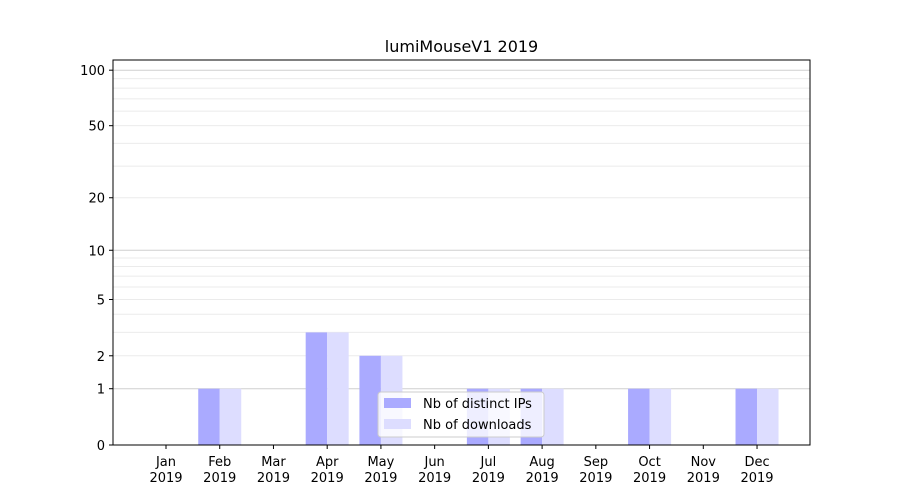 This screenshot has height=504, width=900. Describe the element at coordinates (96, 251) in the screenshot. I see `y-tick-label: 10` at that location.